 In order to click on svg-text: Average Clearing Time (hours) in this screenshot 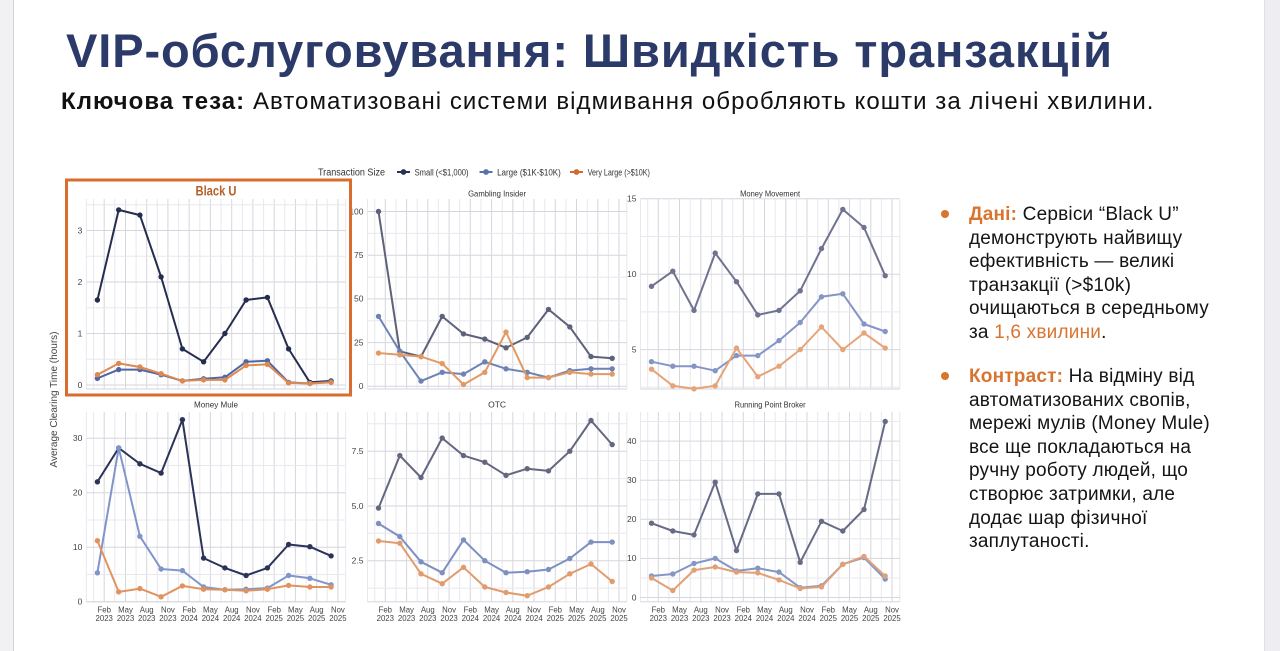, I will do `click(54, 400)`.